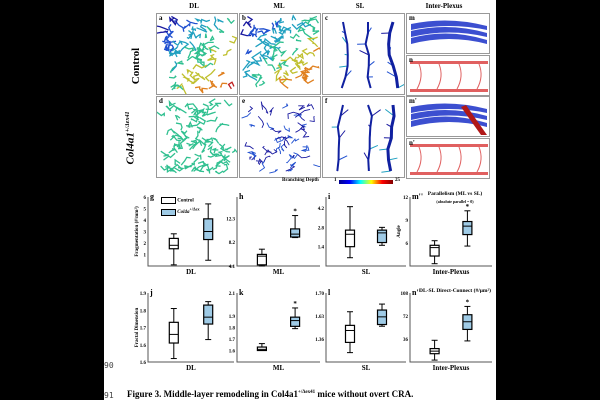 The width and height of the screenshot is (600, 400). What do you see at coordinates (329, 196) in the screenshot?
I see `chart-panel-letter: i` at bounding box center [329, 196].